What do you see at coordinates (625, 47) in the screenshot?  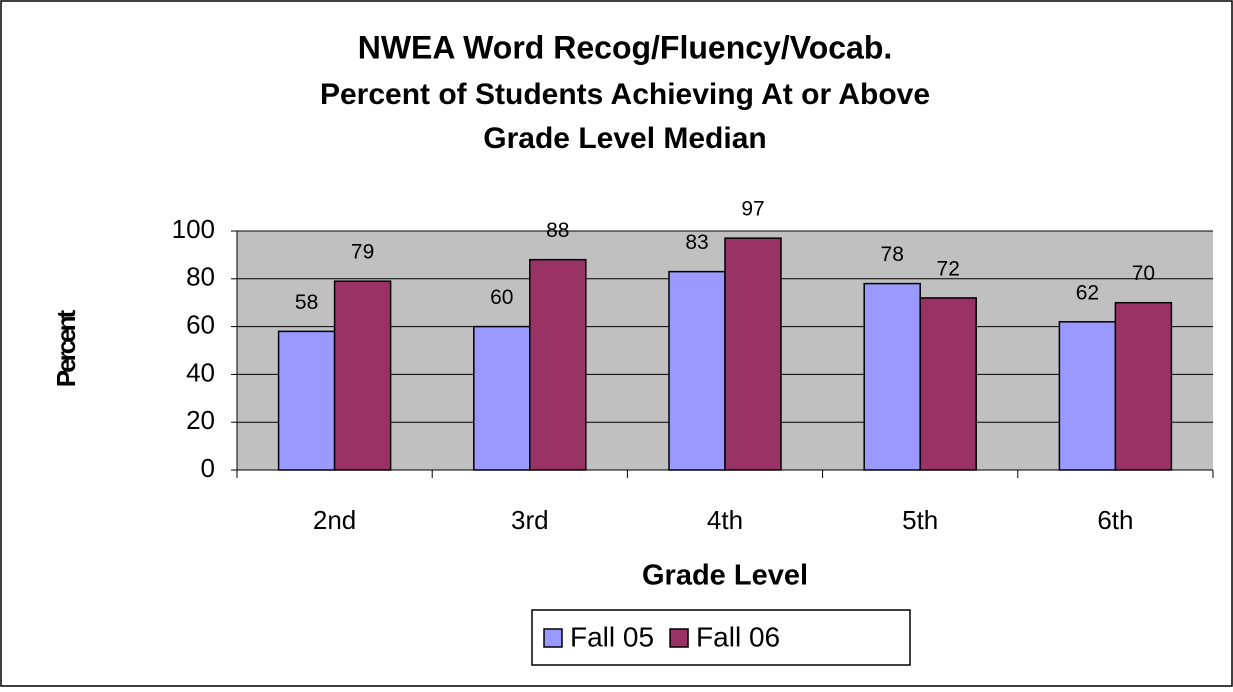 I see `chart-title: NWEA Word Recog/Fluency/Vocab.` at bounding box center [625, 47].